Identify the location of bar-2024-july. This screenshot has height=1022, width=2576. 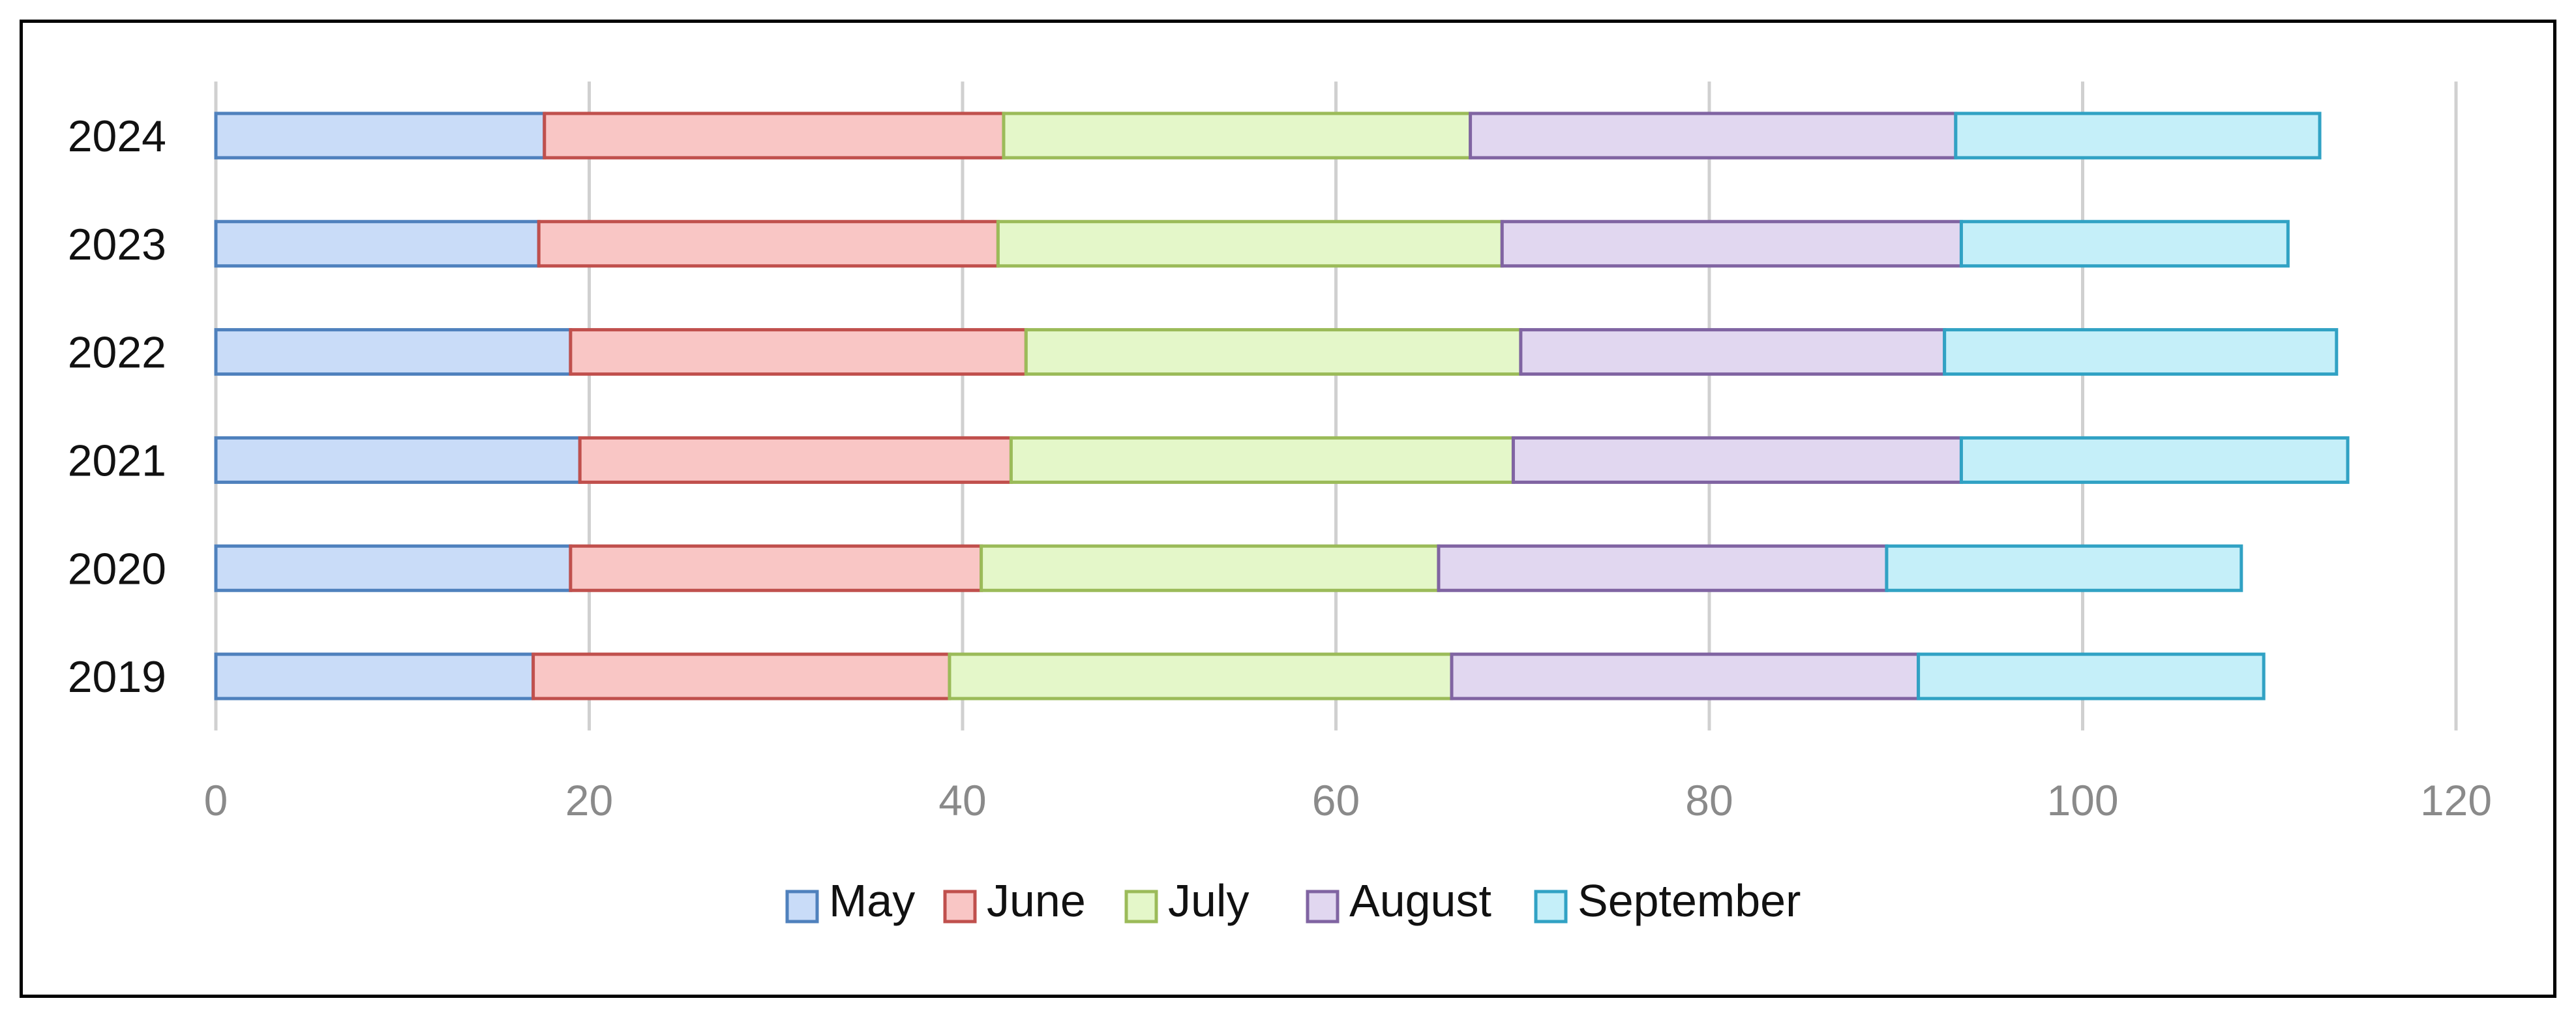
(1237, 136).